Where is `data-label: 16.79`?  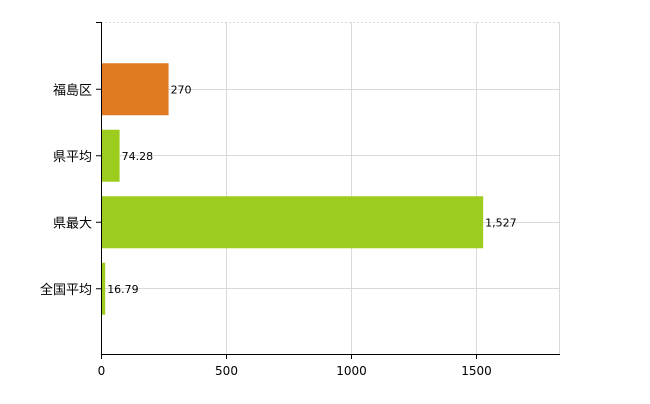 data-label: 16.79 is located at coordinates (123, 289).